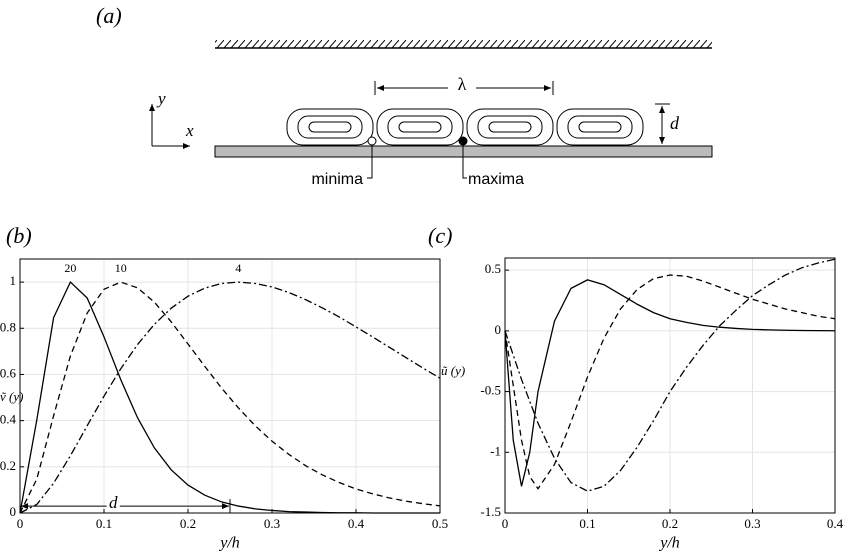  What do you see at coordinates (161, 98) in the screenshot?
I see `axis-y-label: y` at bounding box center [161, 98].